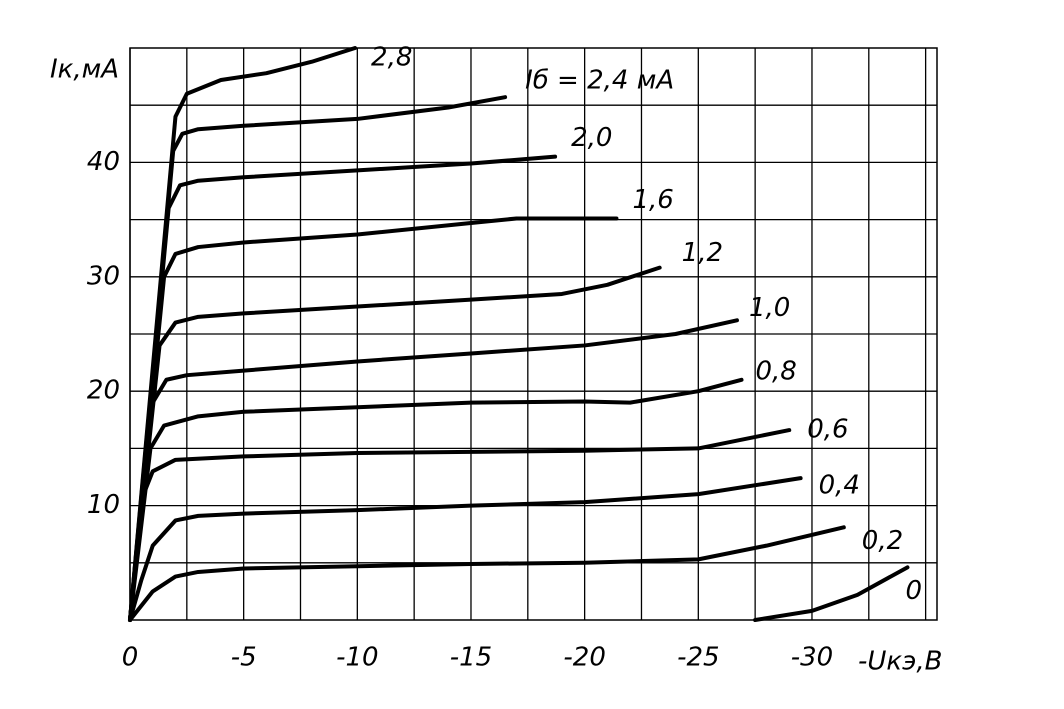 The height and width of the screenshot is (709, 1064). What do you see at coordinates (652, 200) in the screenshot?
I see `curve-label: 1,6` at bounding box center [652, 200].